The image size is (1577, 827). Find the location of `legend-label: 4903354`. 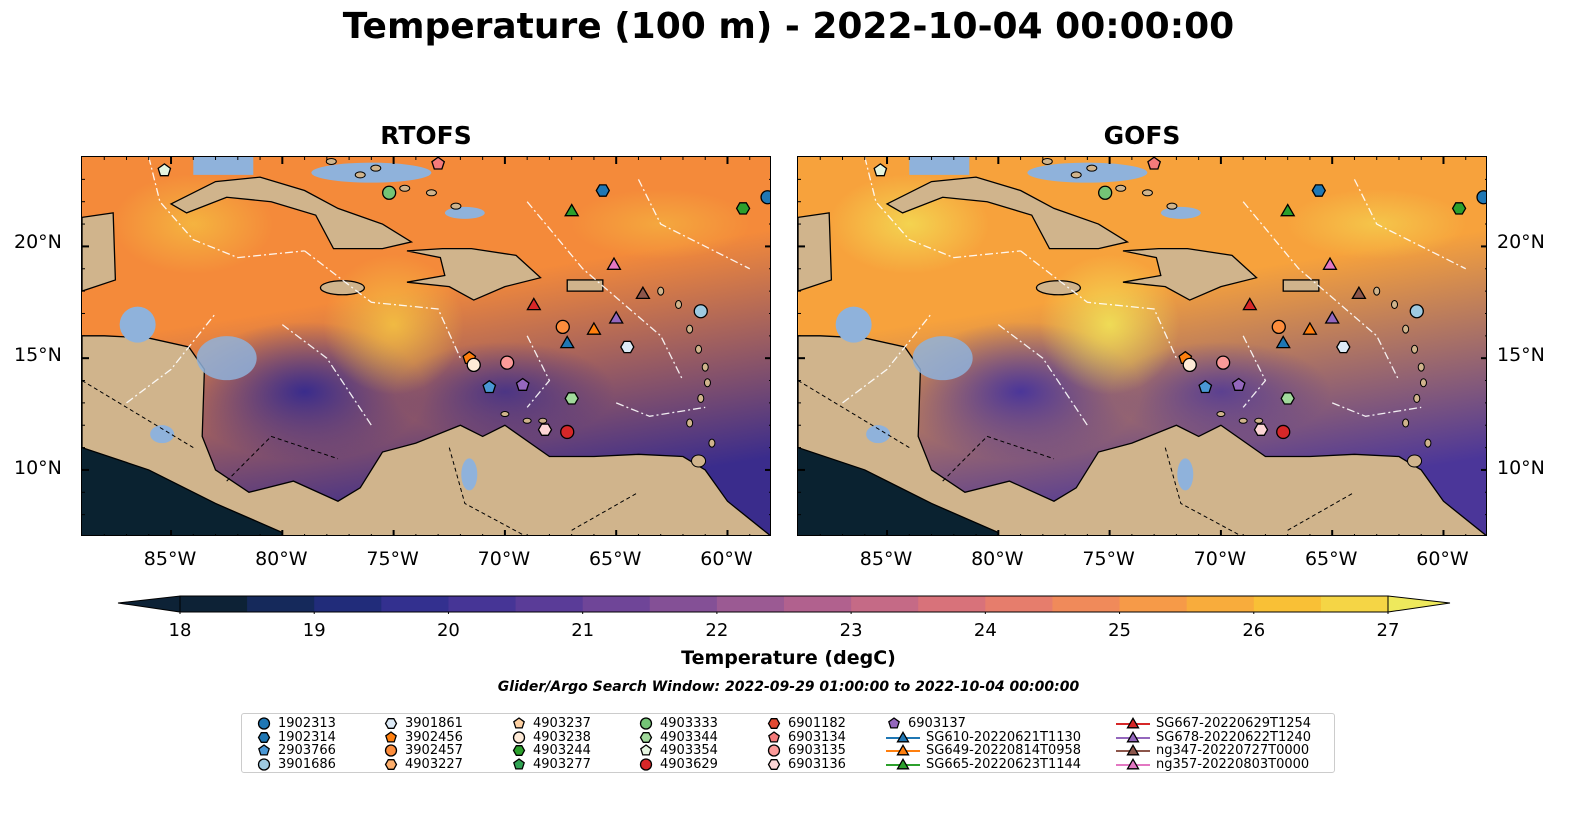

legend-label: 4903354 is located at coordinates (689, 750).